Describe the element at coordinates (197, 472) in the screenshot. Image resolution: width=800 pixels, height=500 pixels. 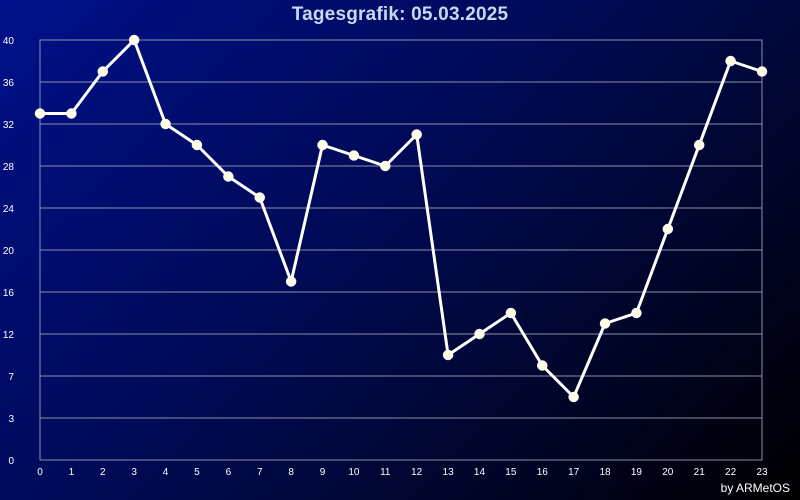
I see `x-tick-label: 5` at that location.